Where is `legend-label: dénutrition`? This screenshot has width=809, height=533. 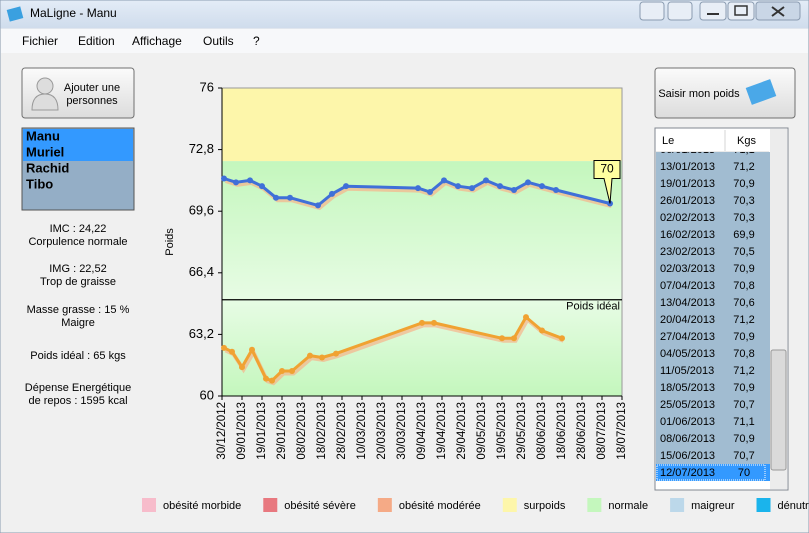
legend-label: dénutrition is located at coordinates (793, 506).